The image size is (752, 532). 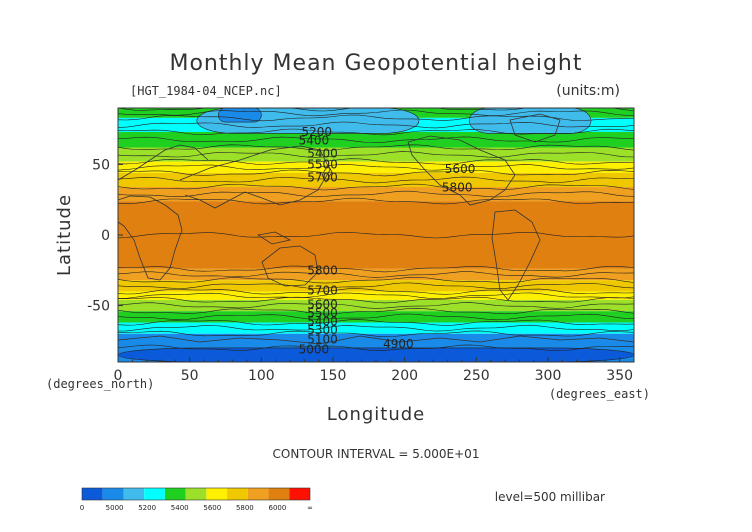 I want to click on contour-label-1: 5400, so click(x=314, y=141).